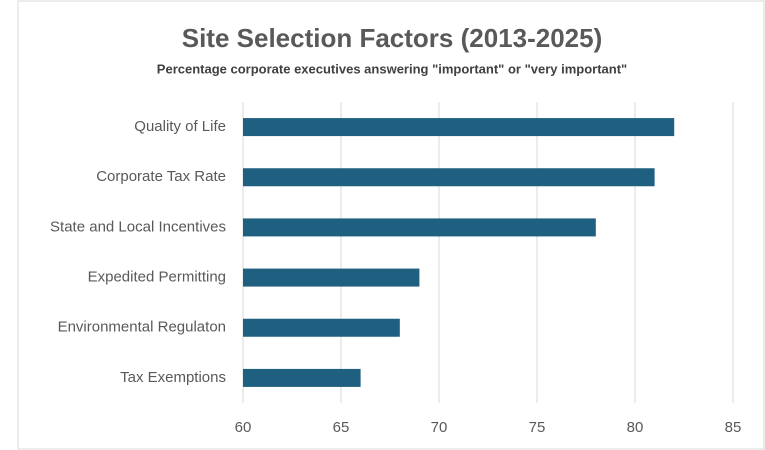 The width and height of the screenshot is (765, 450). Describe the element at coordinates (537, 427) in the screenshot. I see `x-tick-label: 75` at that location.